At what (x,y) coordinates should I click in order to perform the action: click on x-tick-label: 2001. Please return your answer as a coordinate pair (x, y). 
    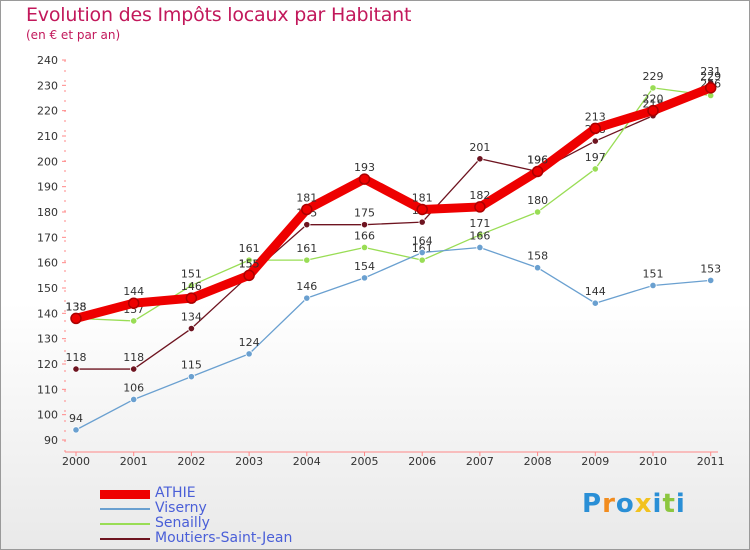
    Looking at the image, I should click on (134, 461).